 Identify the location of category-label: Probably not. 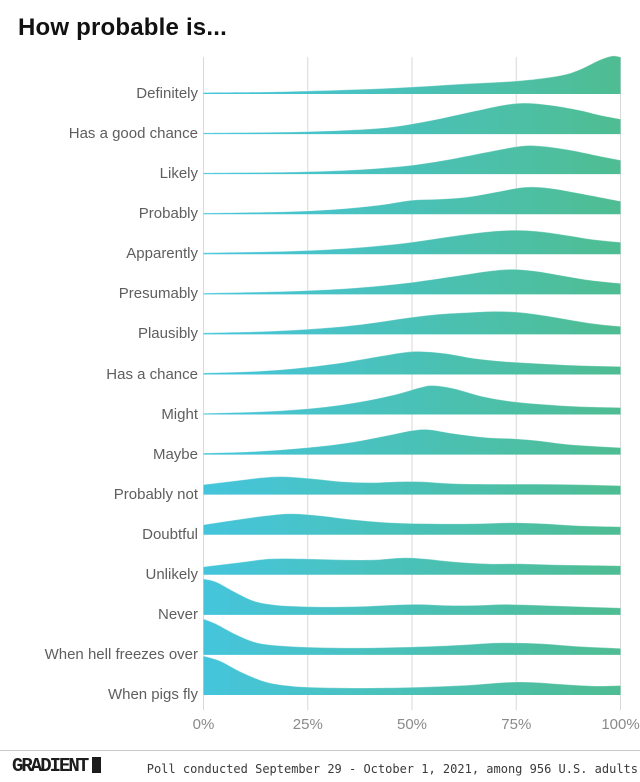
(155, 494).